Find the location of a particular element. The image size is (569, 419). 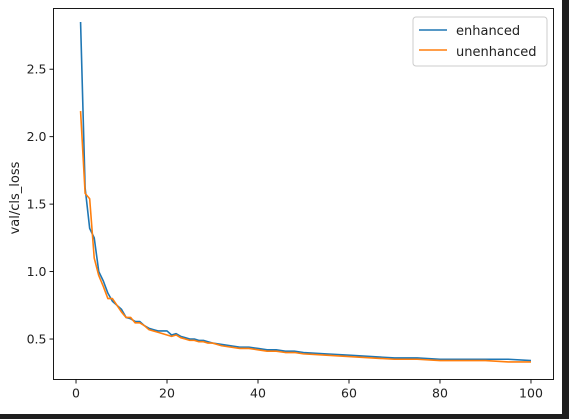

y-tick-label: 2.5 is located at coordinates (37, 69).